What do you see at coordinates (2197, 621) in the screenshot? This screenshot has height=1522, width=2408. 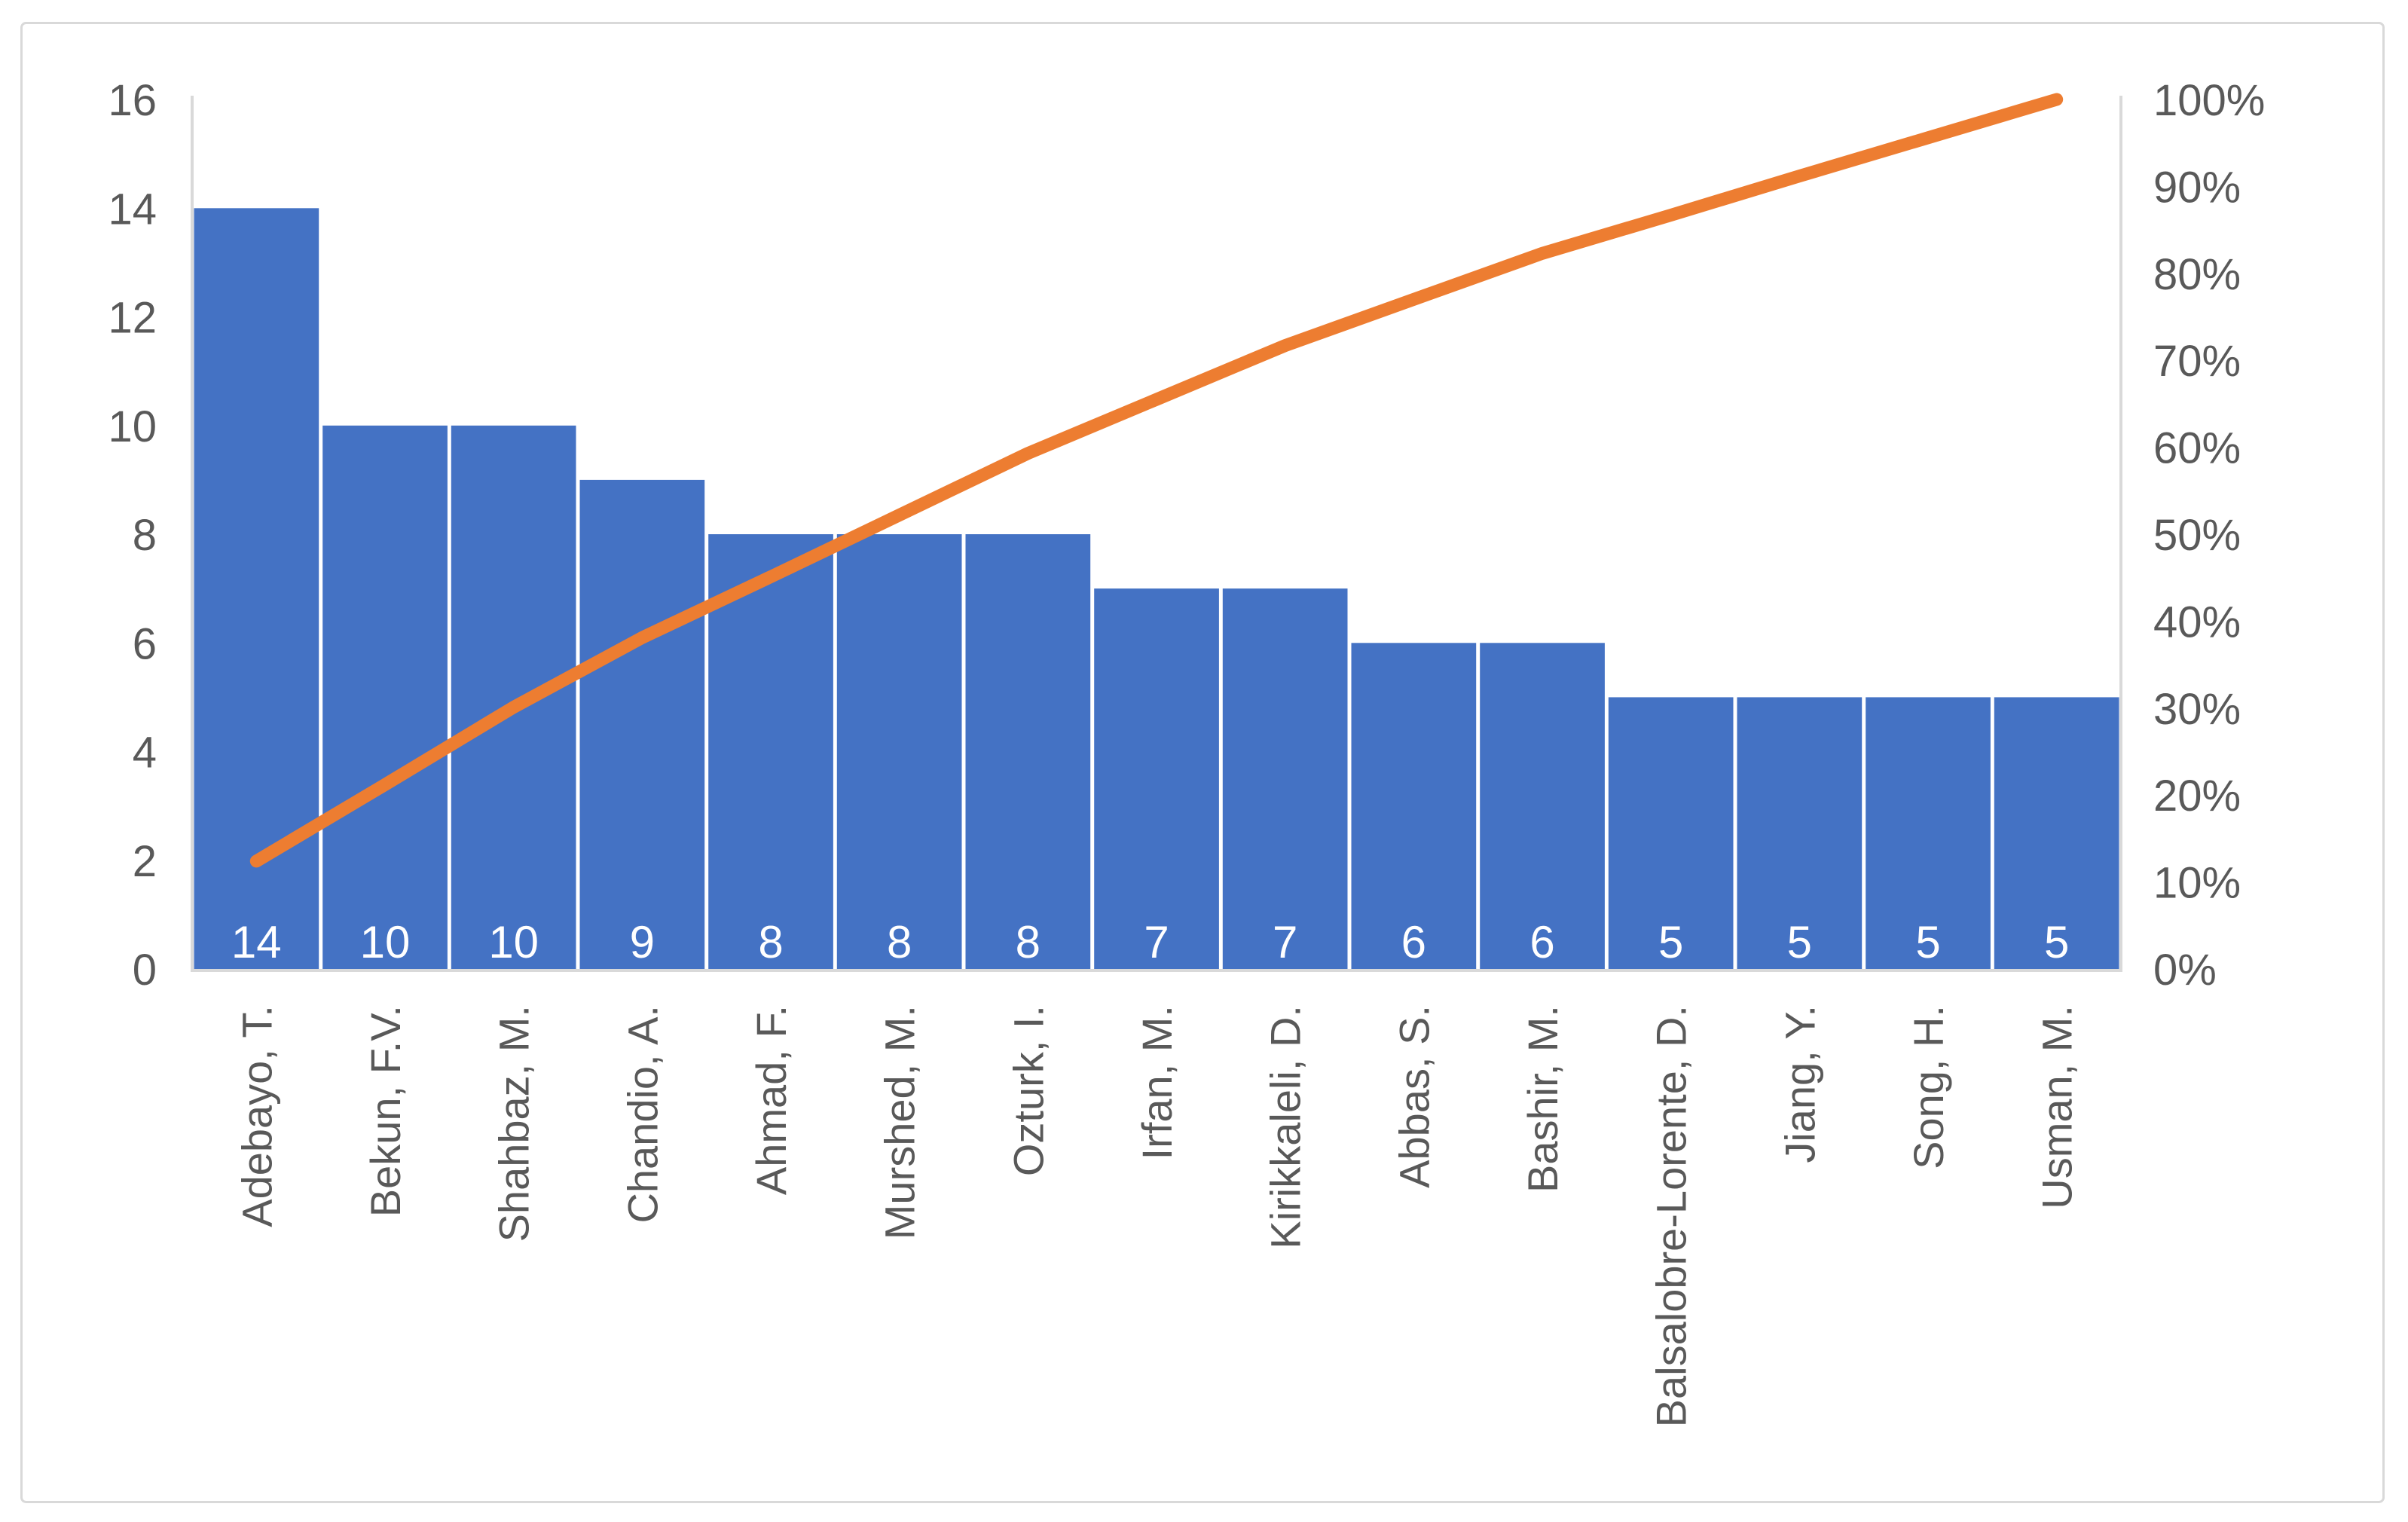 I see `secondary-axis-tick-label: 40%` at bounding box center [2197, 621].